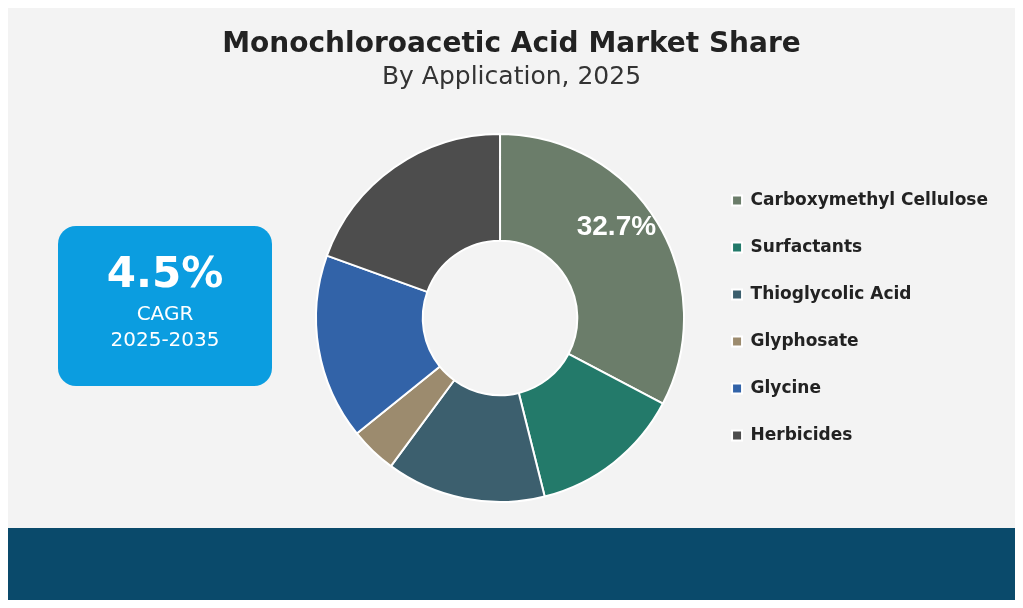 The width and height of the screenshot is (1023, 608). Describe the element at coordinates (511, 42) in the screenshot. I see `chart-title: Monochloroacetic Acid Market Share` at that location.